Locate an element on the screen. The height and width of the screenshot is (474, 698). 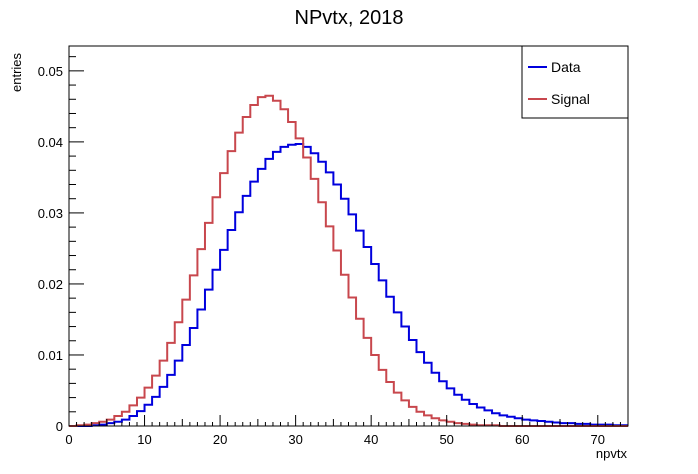
y-tick-label: 0.04 is located at coordinates (50, 142).